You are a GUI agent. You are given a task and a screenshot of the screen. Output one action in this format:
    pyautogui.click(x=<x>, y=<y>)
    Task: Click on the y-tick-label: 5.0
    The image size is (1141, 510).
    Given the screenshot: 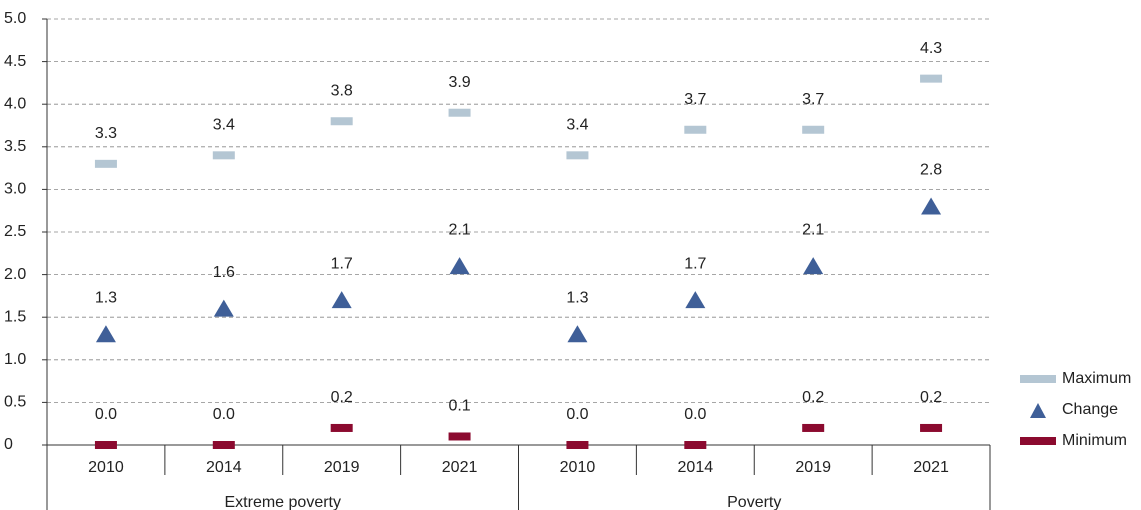 What is the action you would take?
    pyautogui.click(x=15, y=18)
    